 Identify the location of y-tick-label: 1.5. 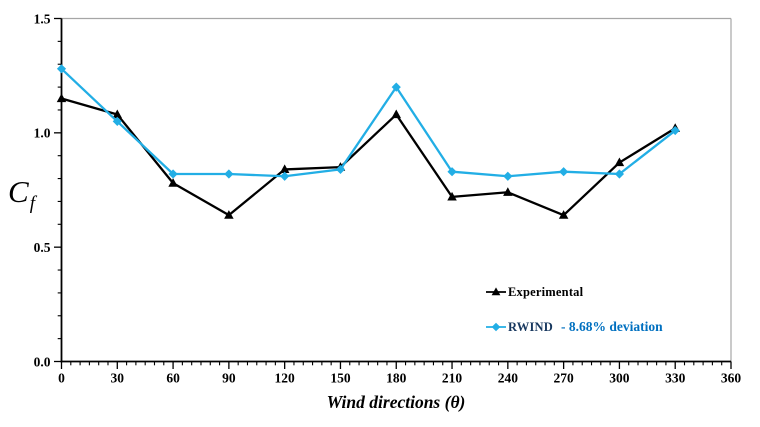
(42, 18).